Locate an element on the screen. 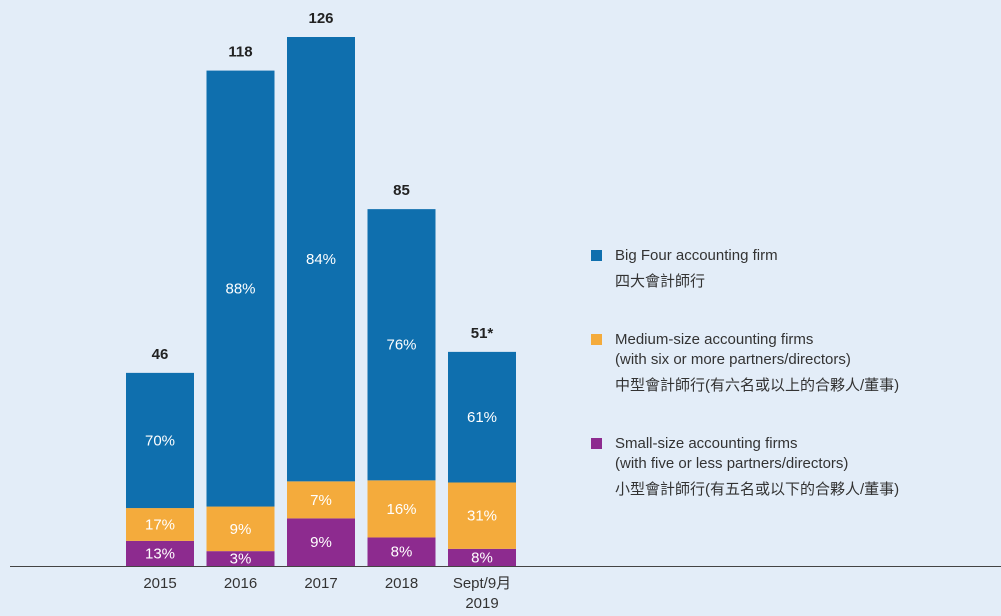 This screenshot has width=1001, height=616. legend-note: (with six or more partners/directors) is located at coordinates (733, 359).